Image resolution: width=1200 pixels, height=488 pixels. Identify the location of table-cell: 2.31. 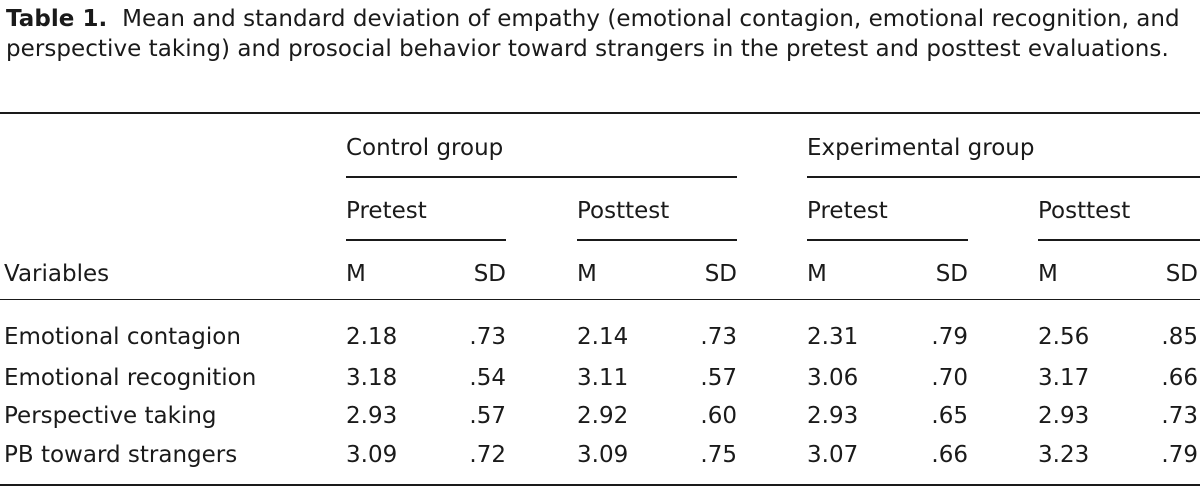
(833, 337).